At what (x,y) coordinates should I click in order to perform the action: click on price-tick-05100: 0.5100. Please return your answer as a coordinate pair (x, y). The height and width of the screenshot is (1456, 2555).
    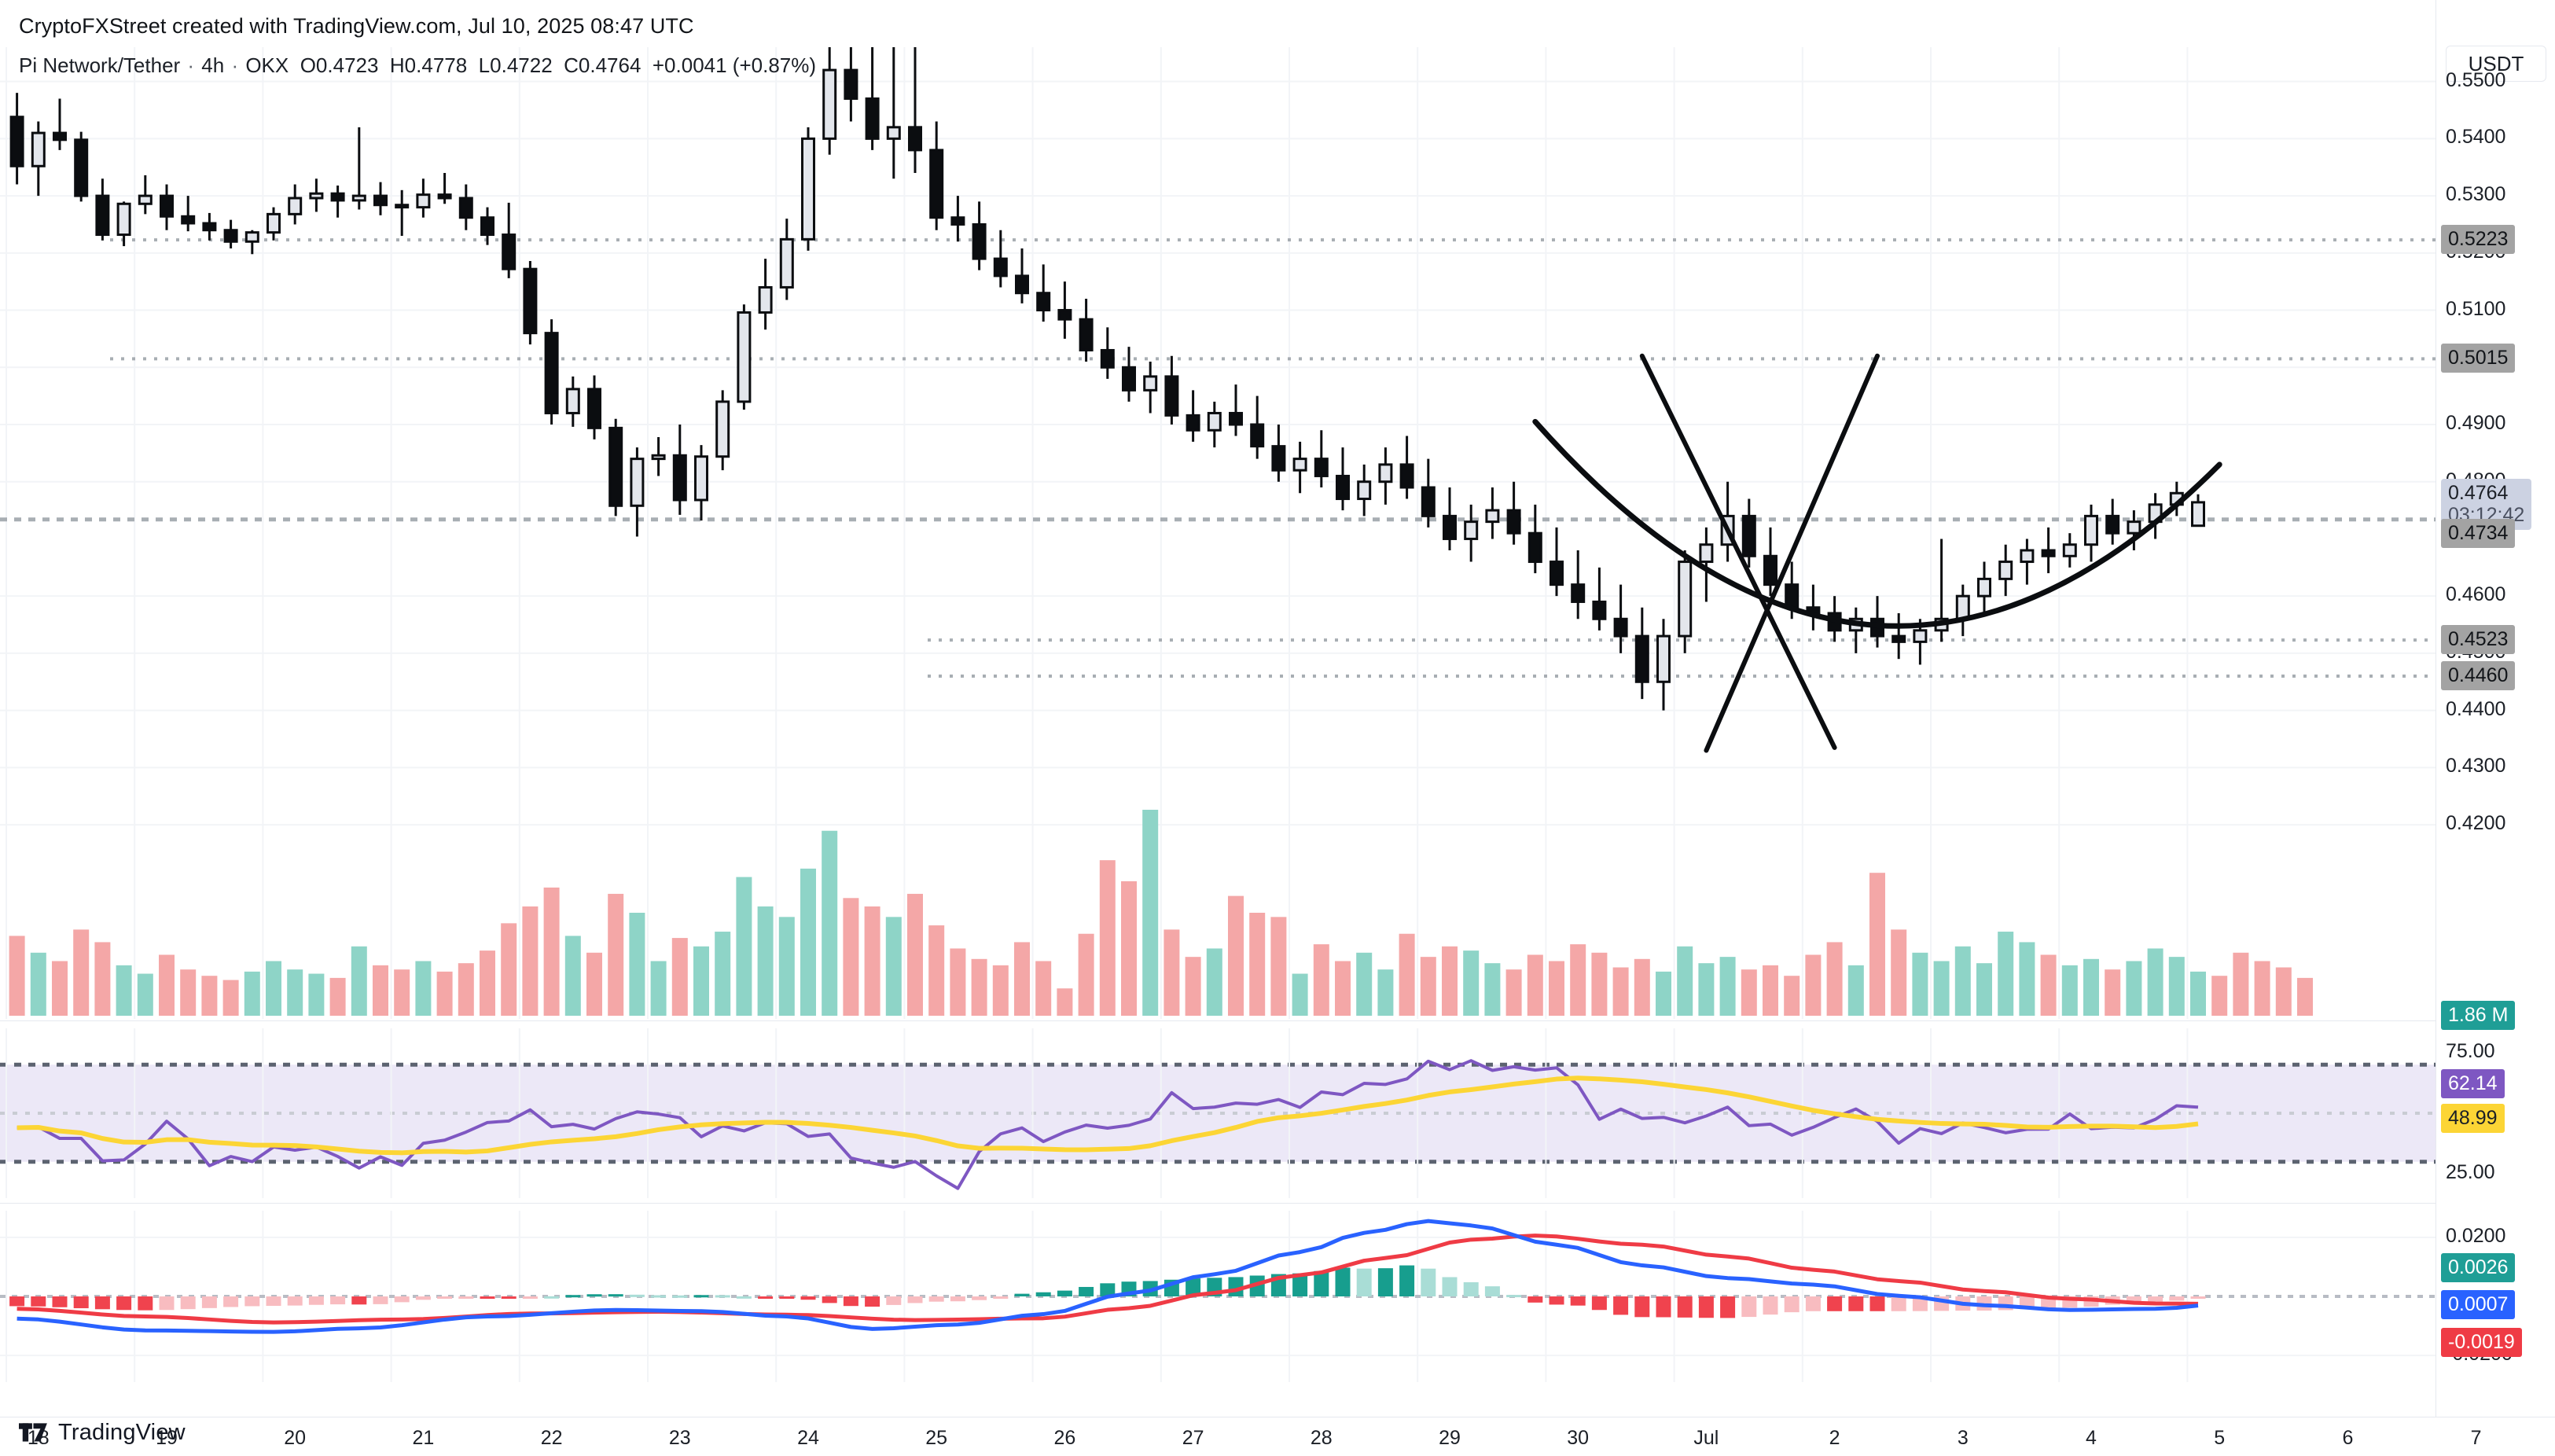
    Looking at the image, I should click on (2476, 308).